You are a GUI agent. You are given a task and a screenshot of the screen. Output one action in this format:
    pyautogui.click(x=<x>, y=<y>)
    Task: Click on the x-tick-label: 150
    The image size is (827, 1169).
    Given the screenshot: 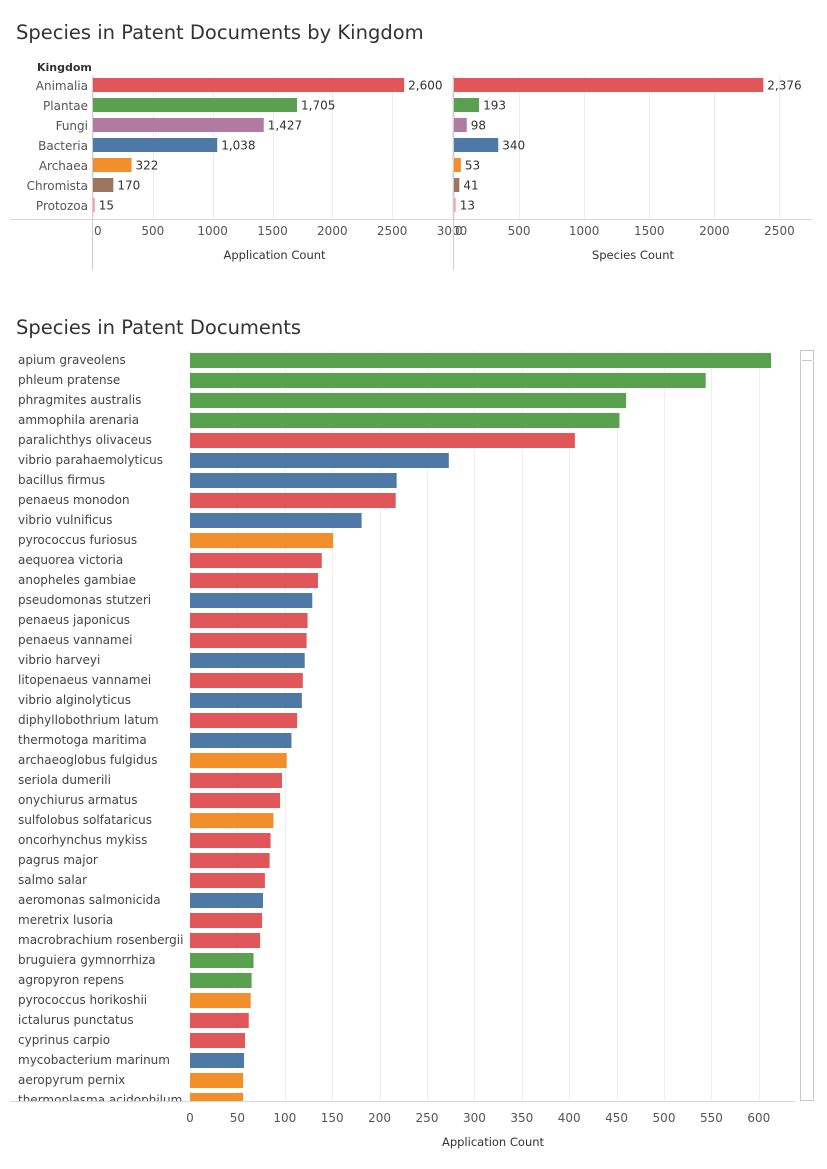 What is the action you would take?
    pyautogui.click(x=332, y=1118)
    